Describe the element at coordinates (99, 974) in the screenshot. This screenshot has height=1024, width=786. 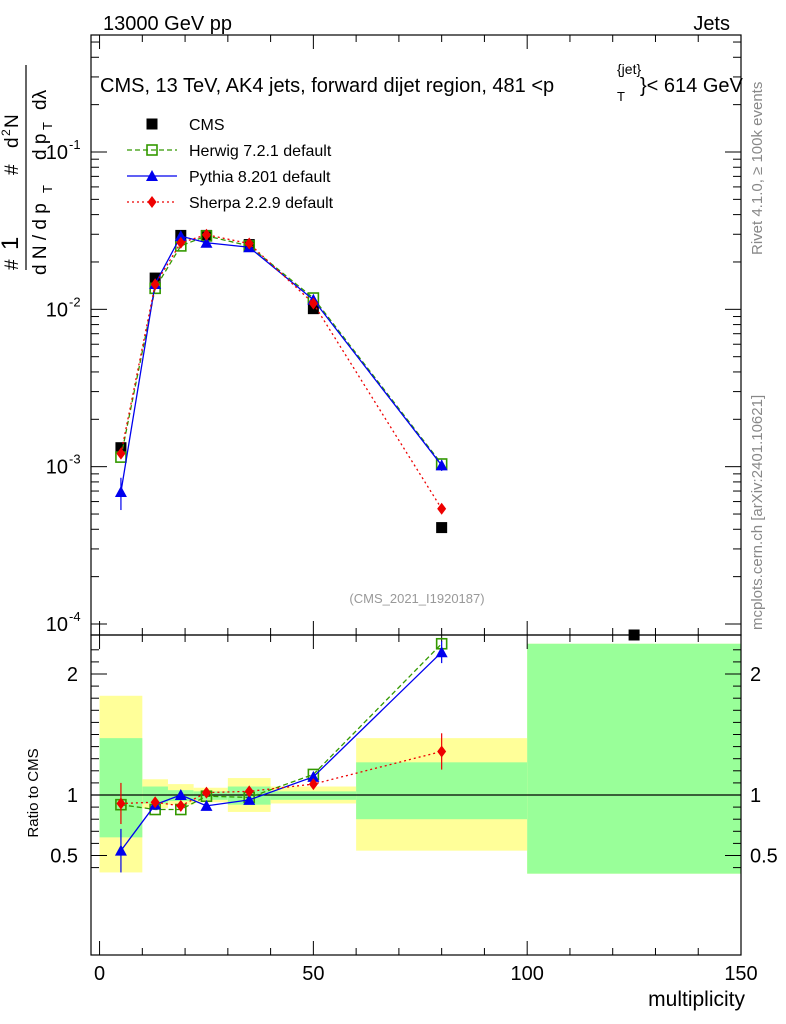
I see `x-tick-label: 0` at that location.